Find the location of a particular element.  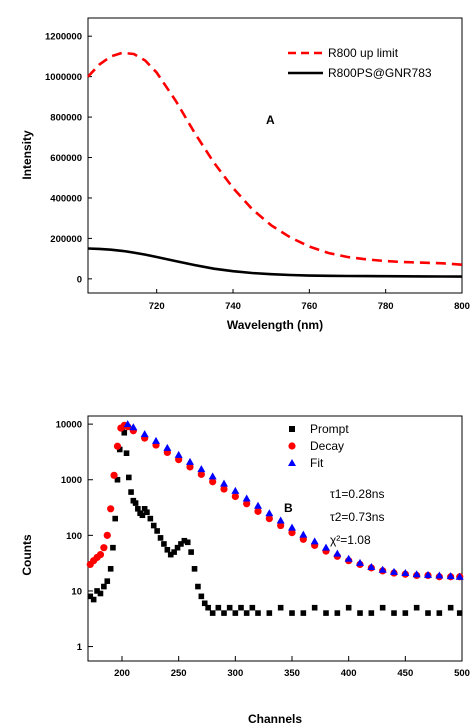

panel-b-x-tick-label: 350 is located at coordinates (292, 673).